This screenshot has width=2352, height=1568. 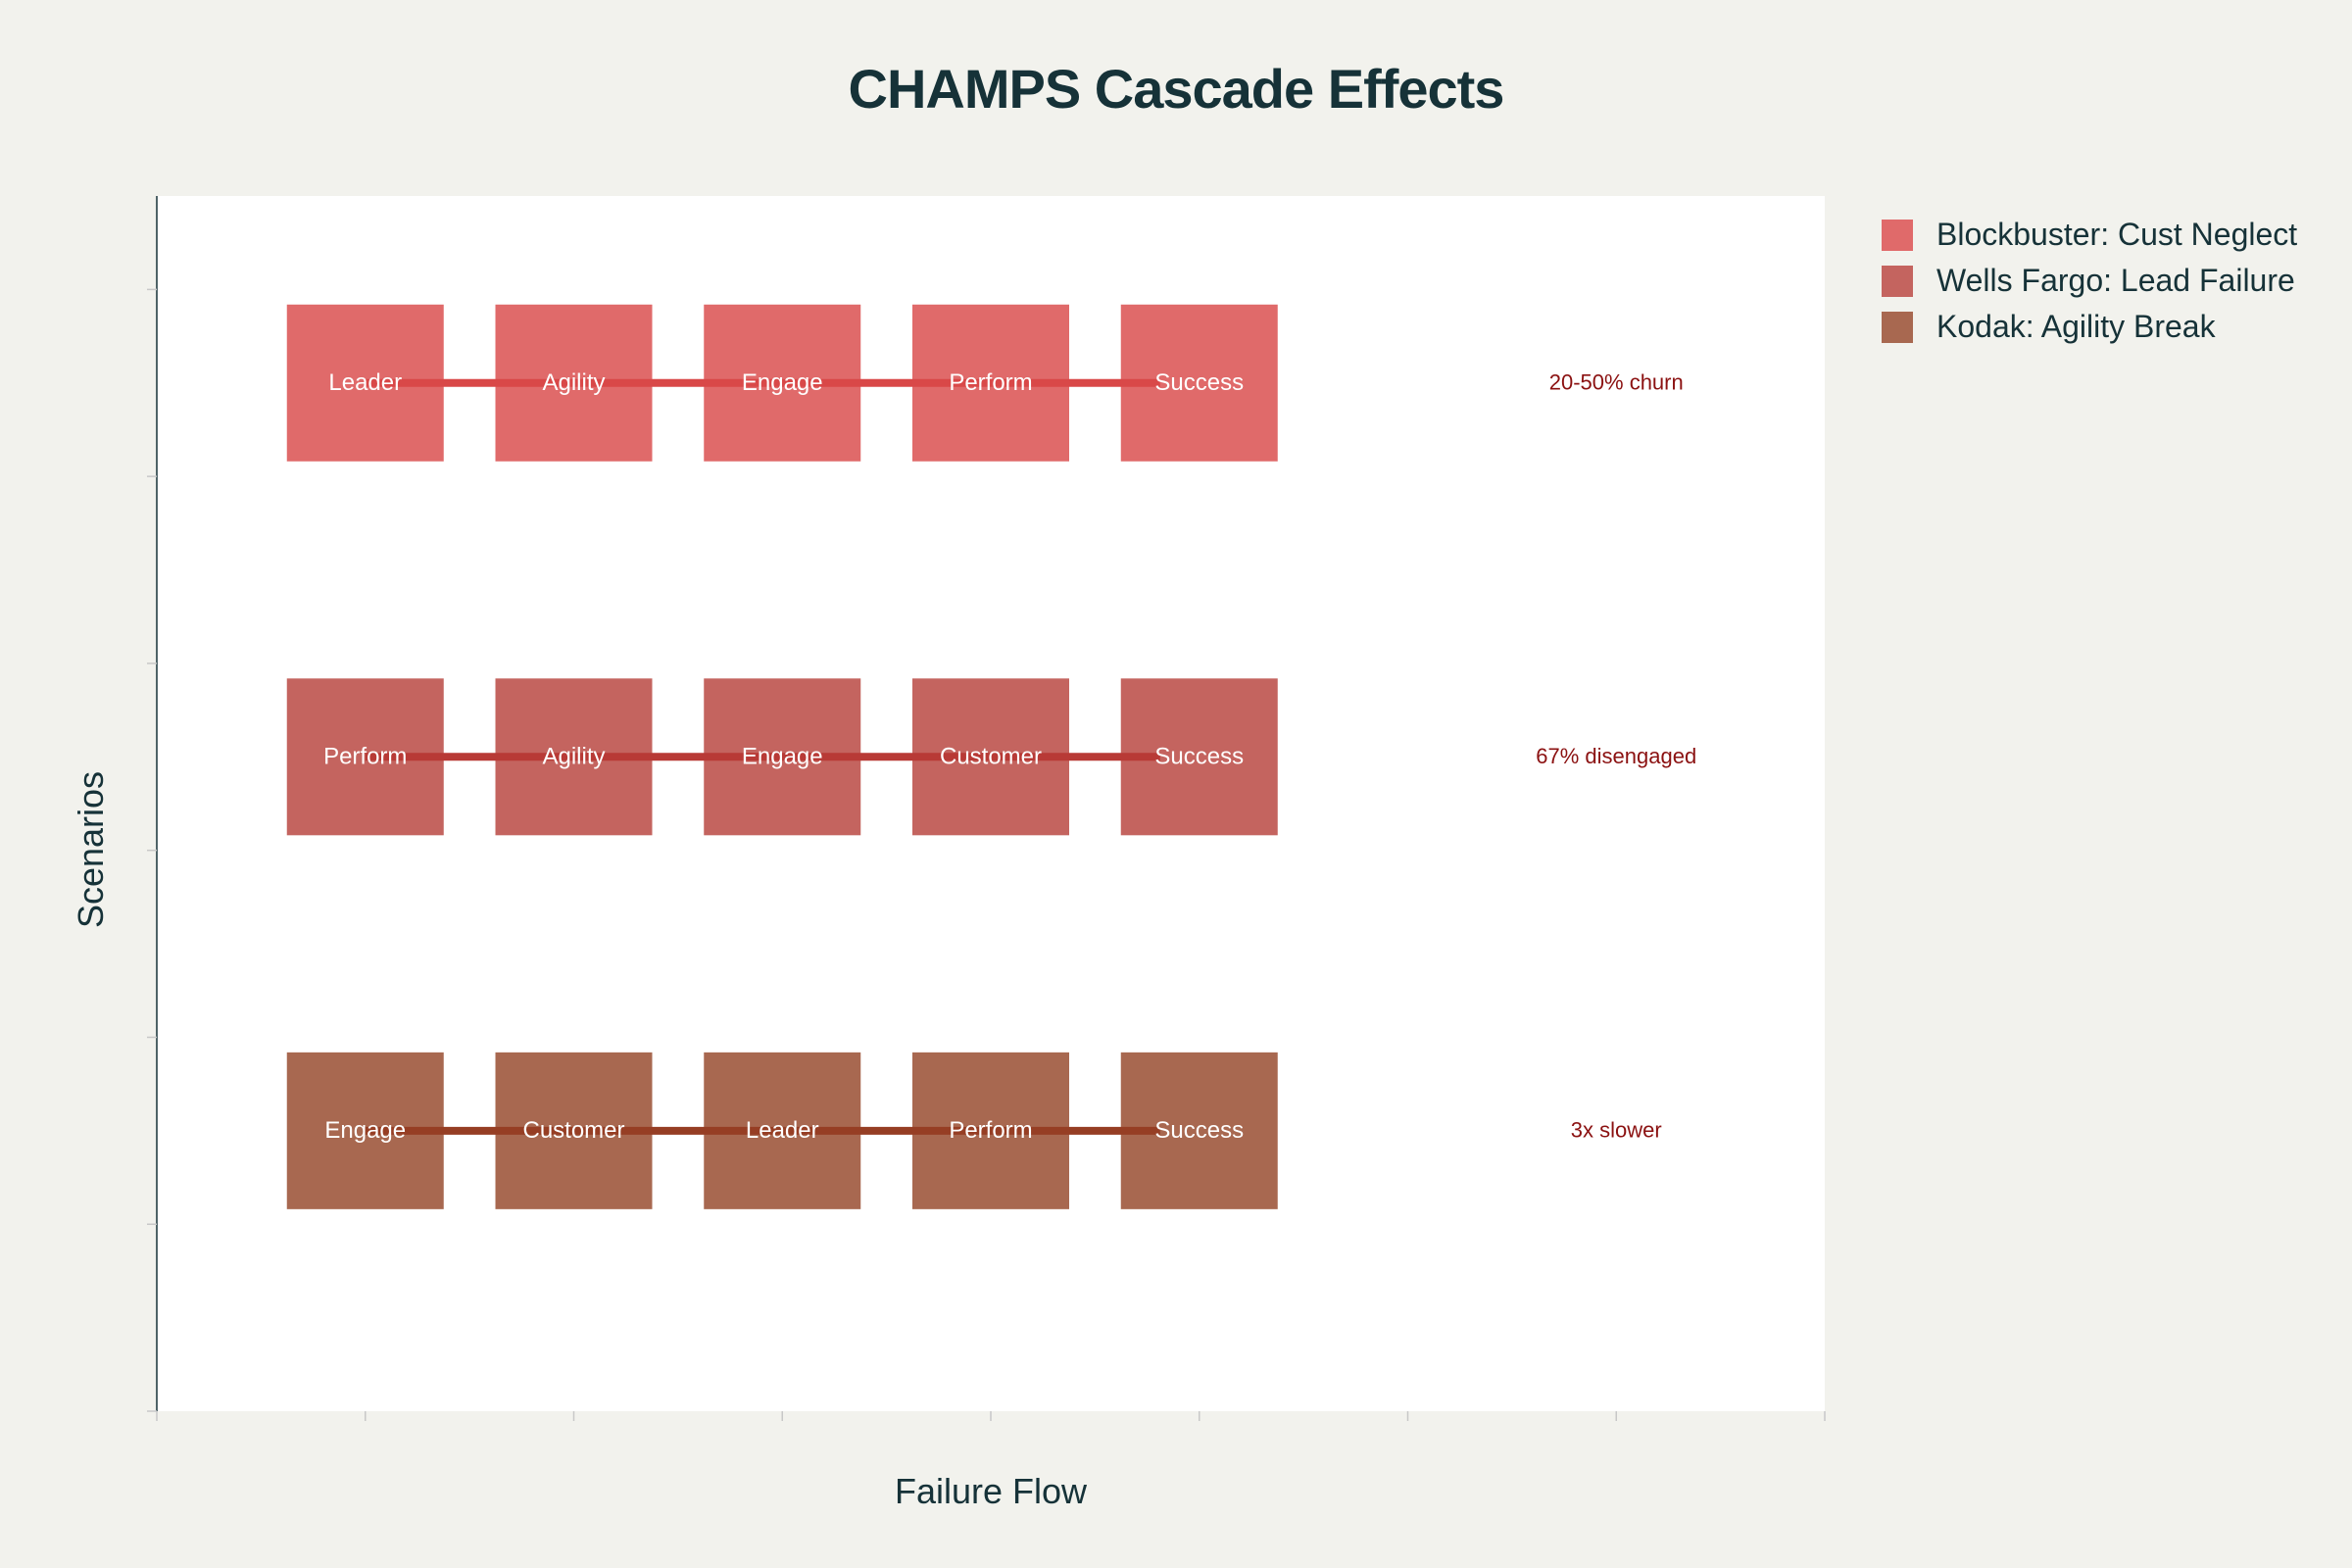 What do you see at coordinates (991, 1491) in the screenshot?
I see `x-axis-label: Failure Flow` at bounding box center [991, 1491].